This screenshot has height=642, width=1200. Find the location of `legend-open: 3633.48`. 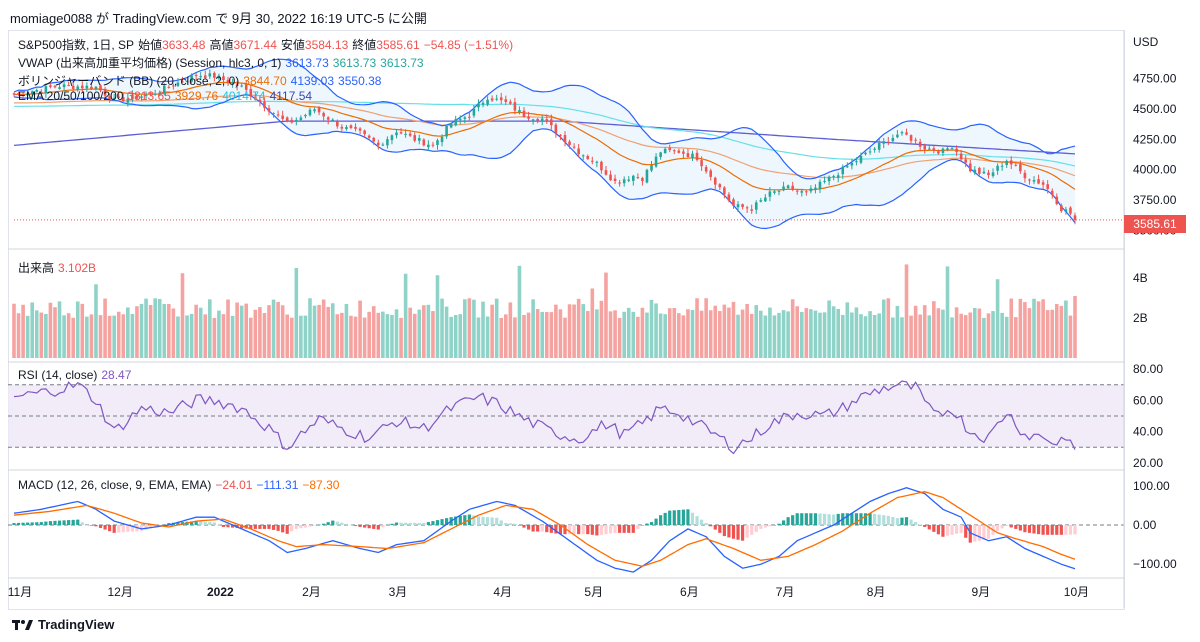

legend-open: 3633.48 is located at coordinates (184, 45).